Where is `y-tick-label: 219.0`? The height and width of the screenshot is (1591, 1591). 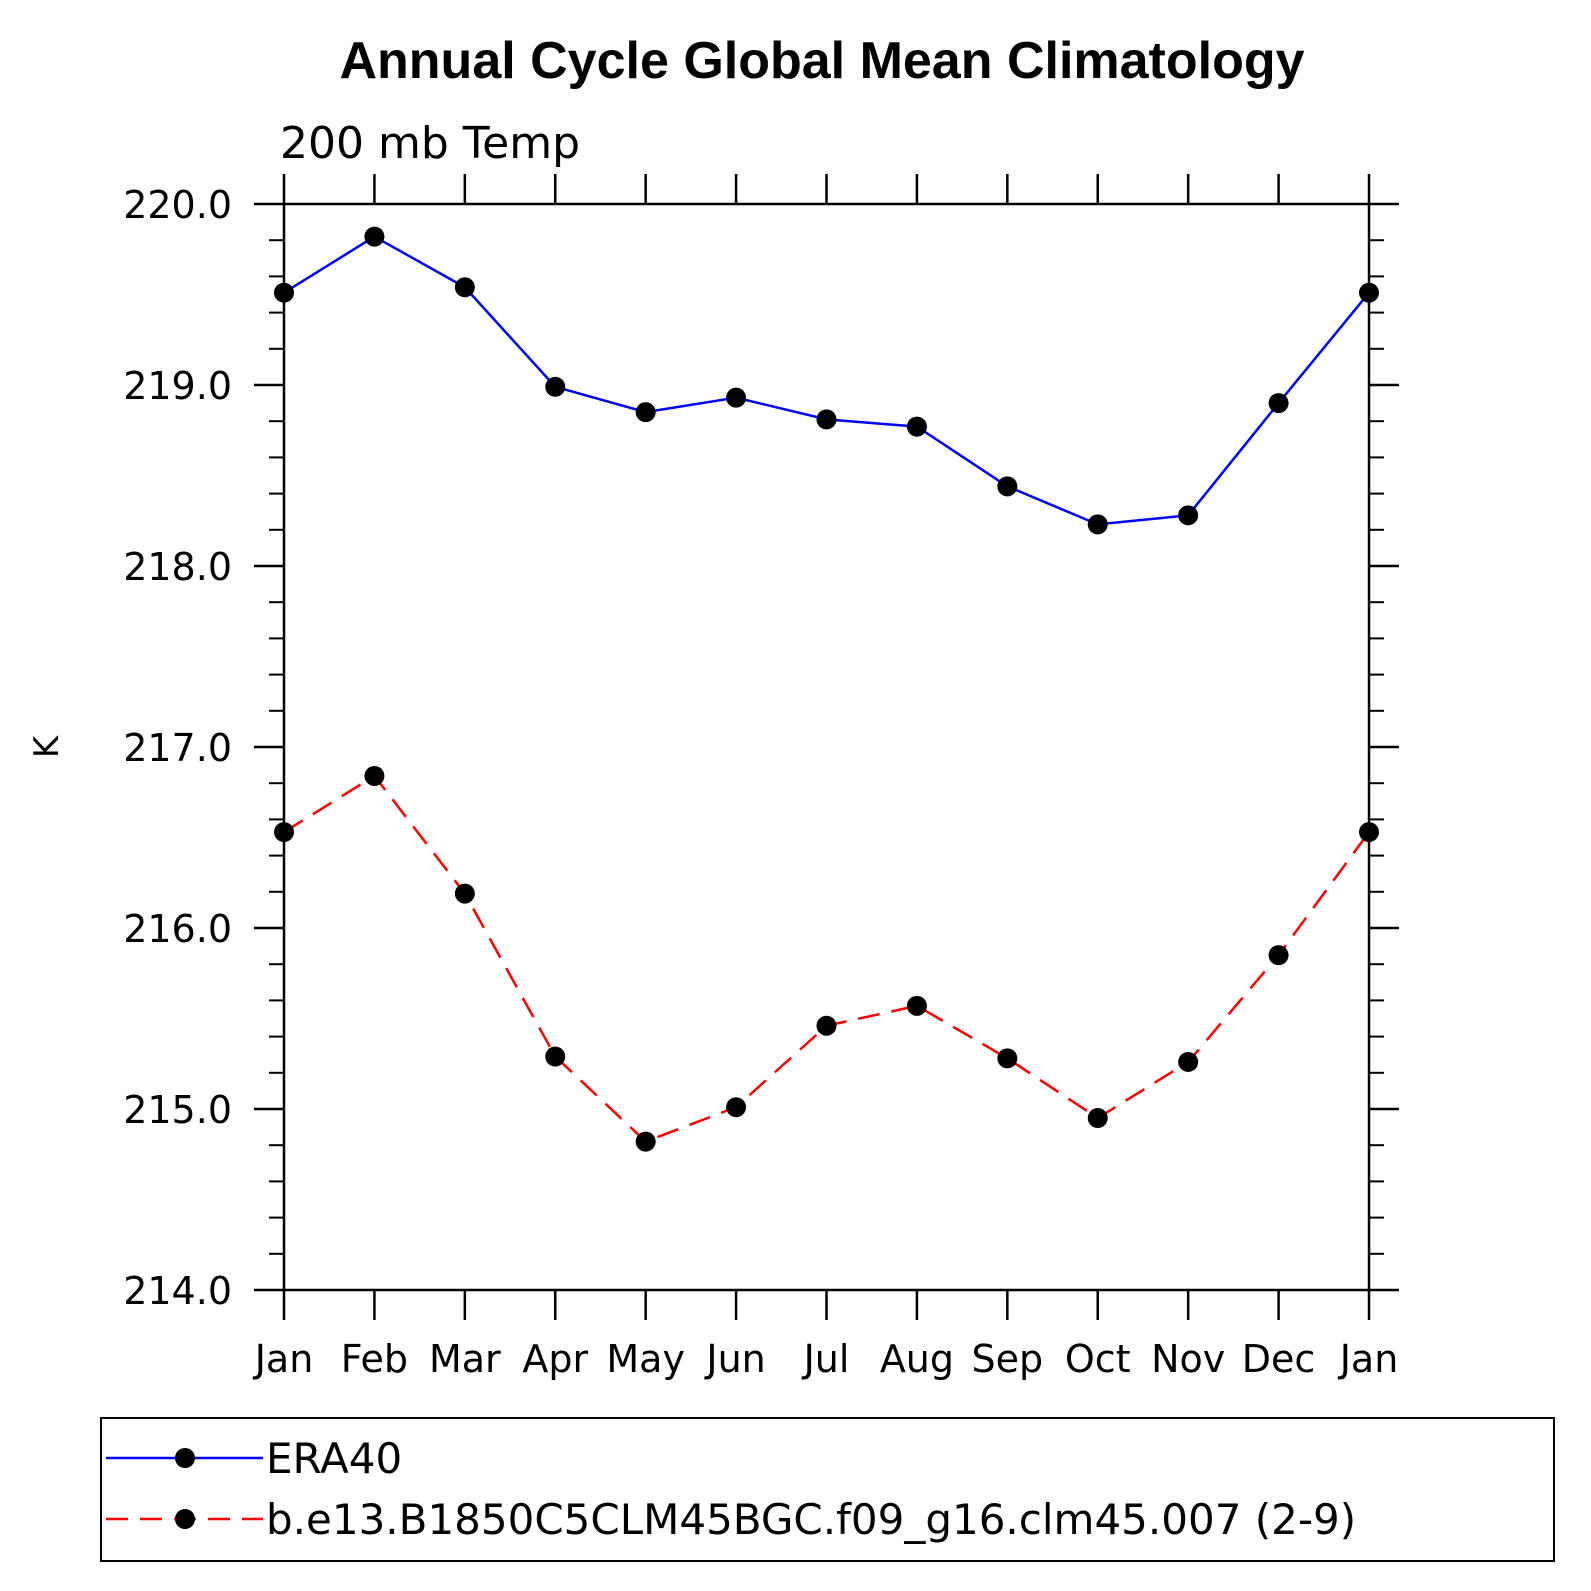 y-tick-label: 219.0 is located at coordinates (177, 386).